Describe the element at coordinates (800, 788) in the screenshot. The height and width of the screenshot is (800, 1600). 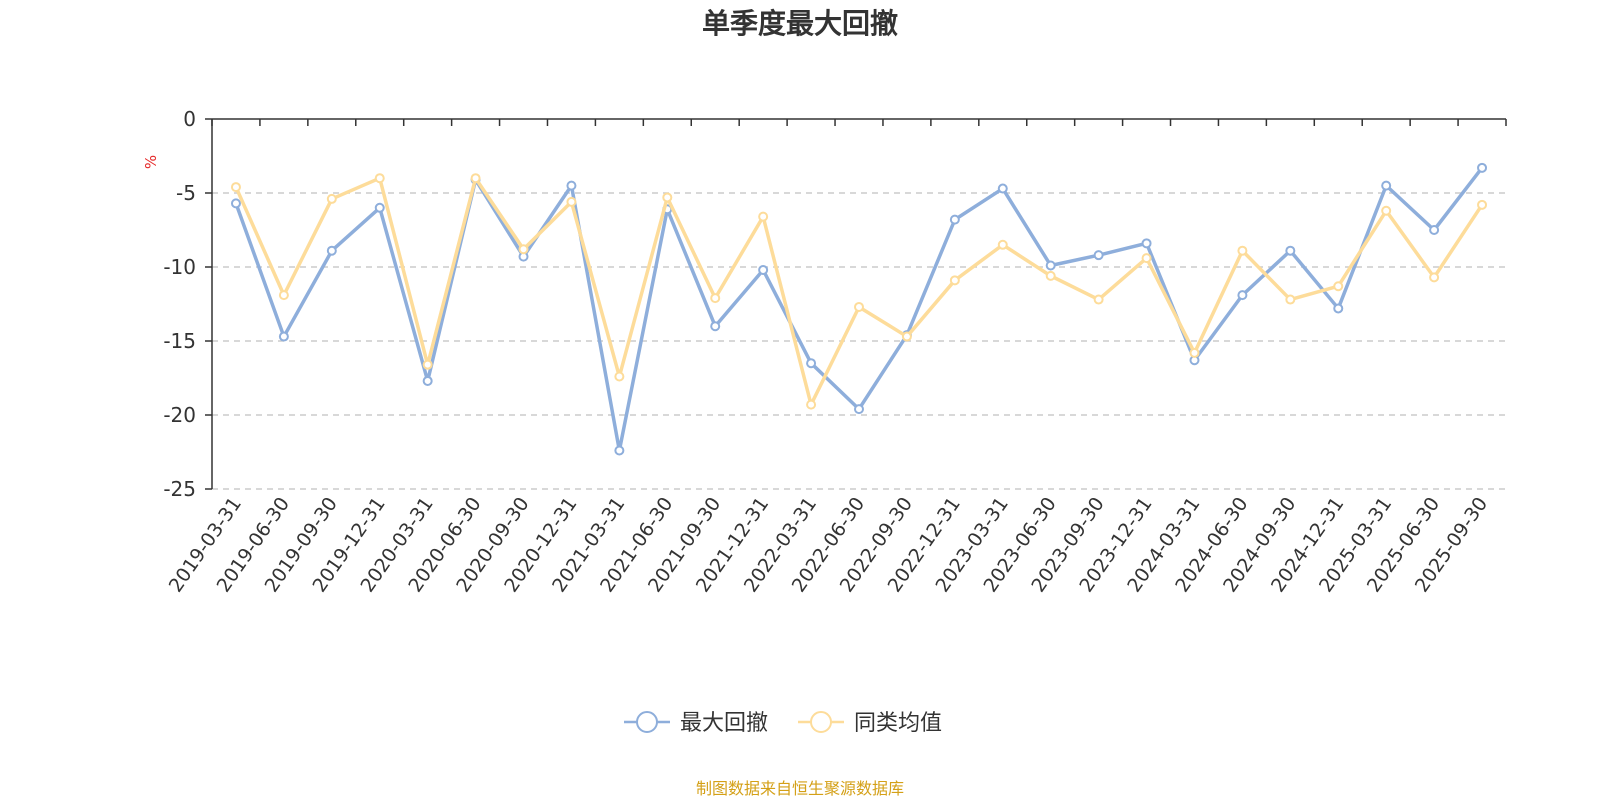
I see `data-source-note: 制图数据来自恒生聚源数据库` at that location.